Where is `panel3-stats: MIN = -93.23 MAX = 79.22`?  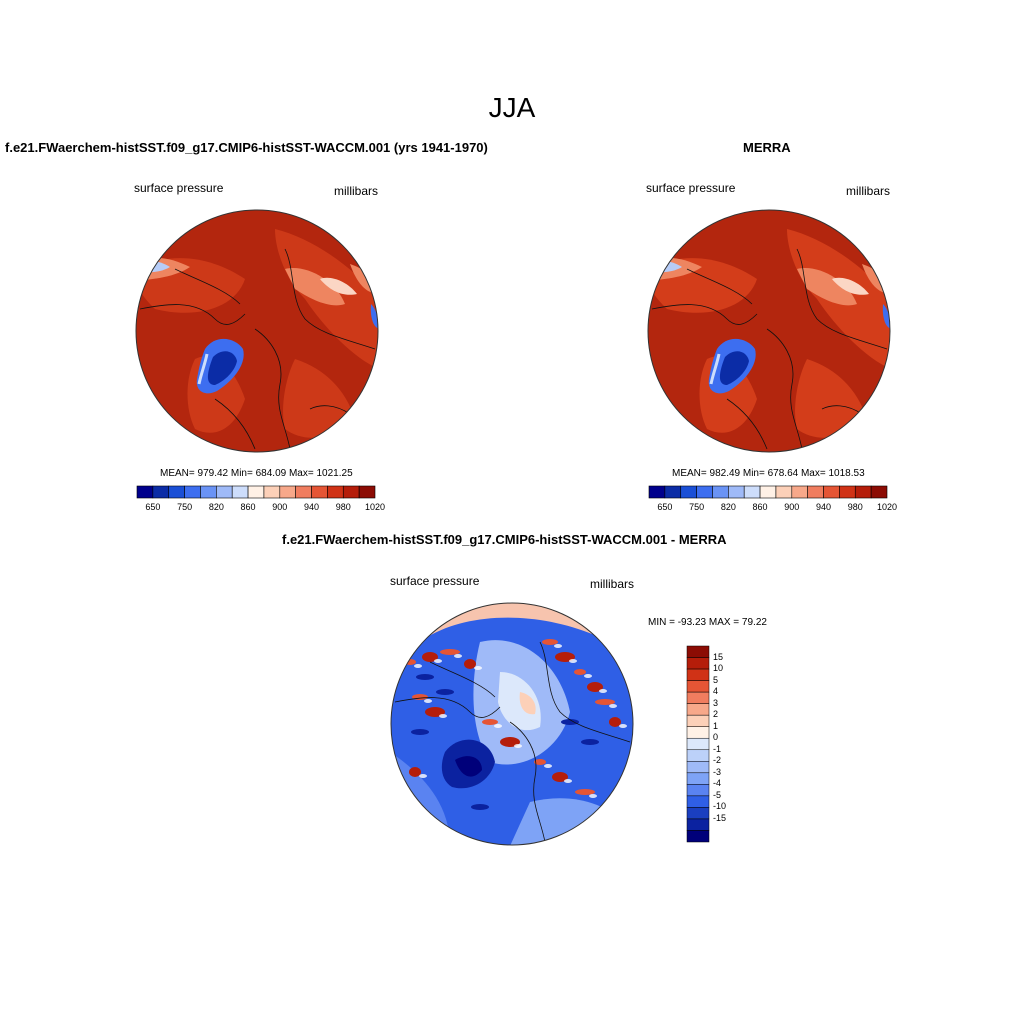
panel3-stats: MIN = -93.23 MAX = 79.22 is located at coordinates (707, 622).